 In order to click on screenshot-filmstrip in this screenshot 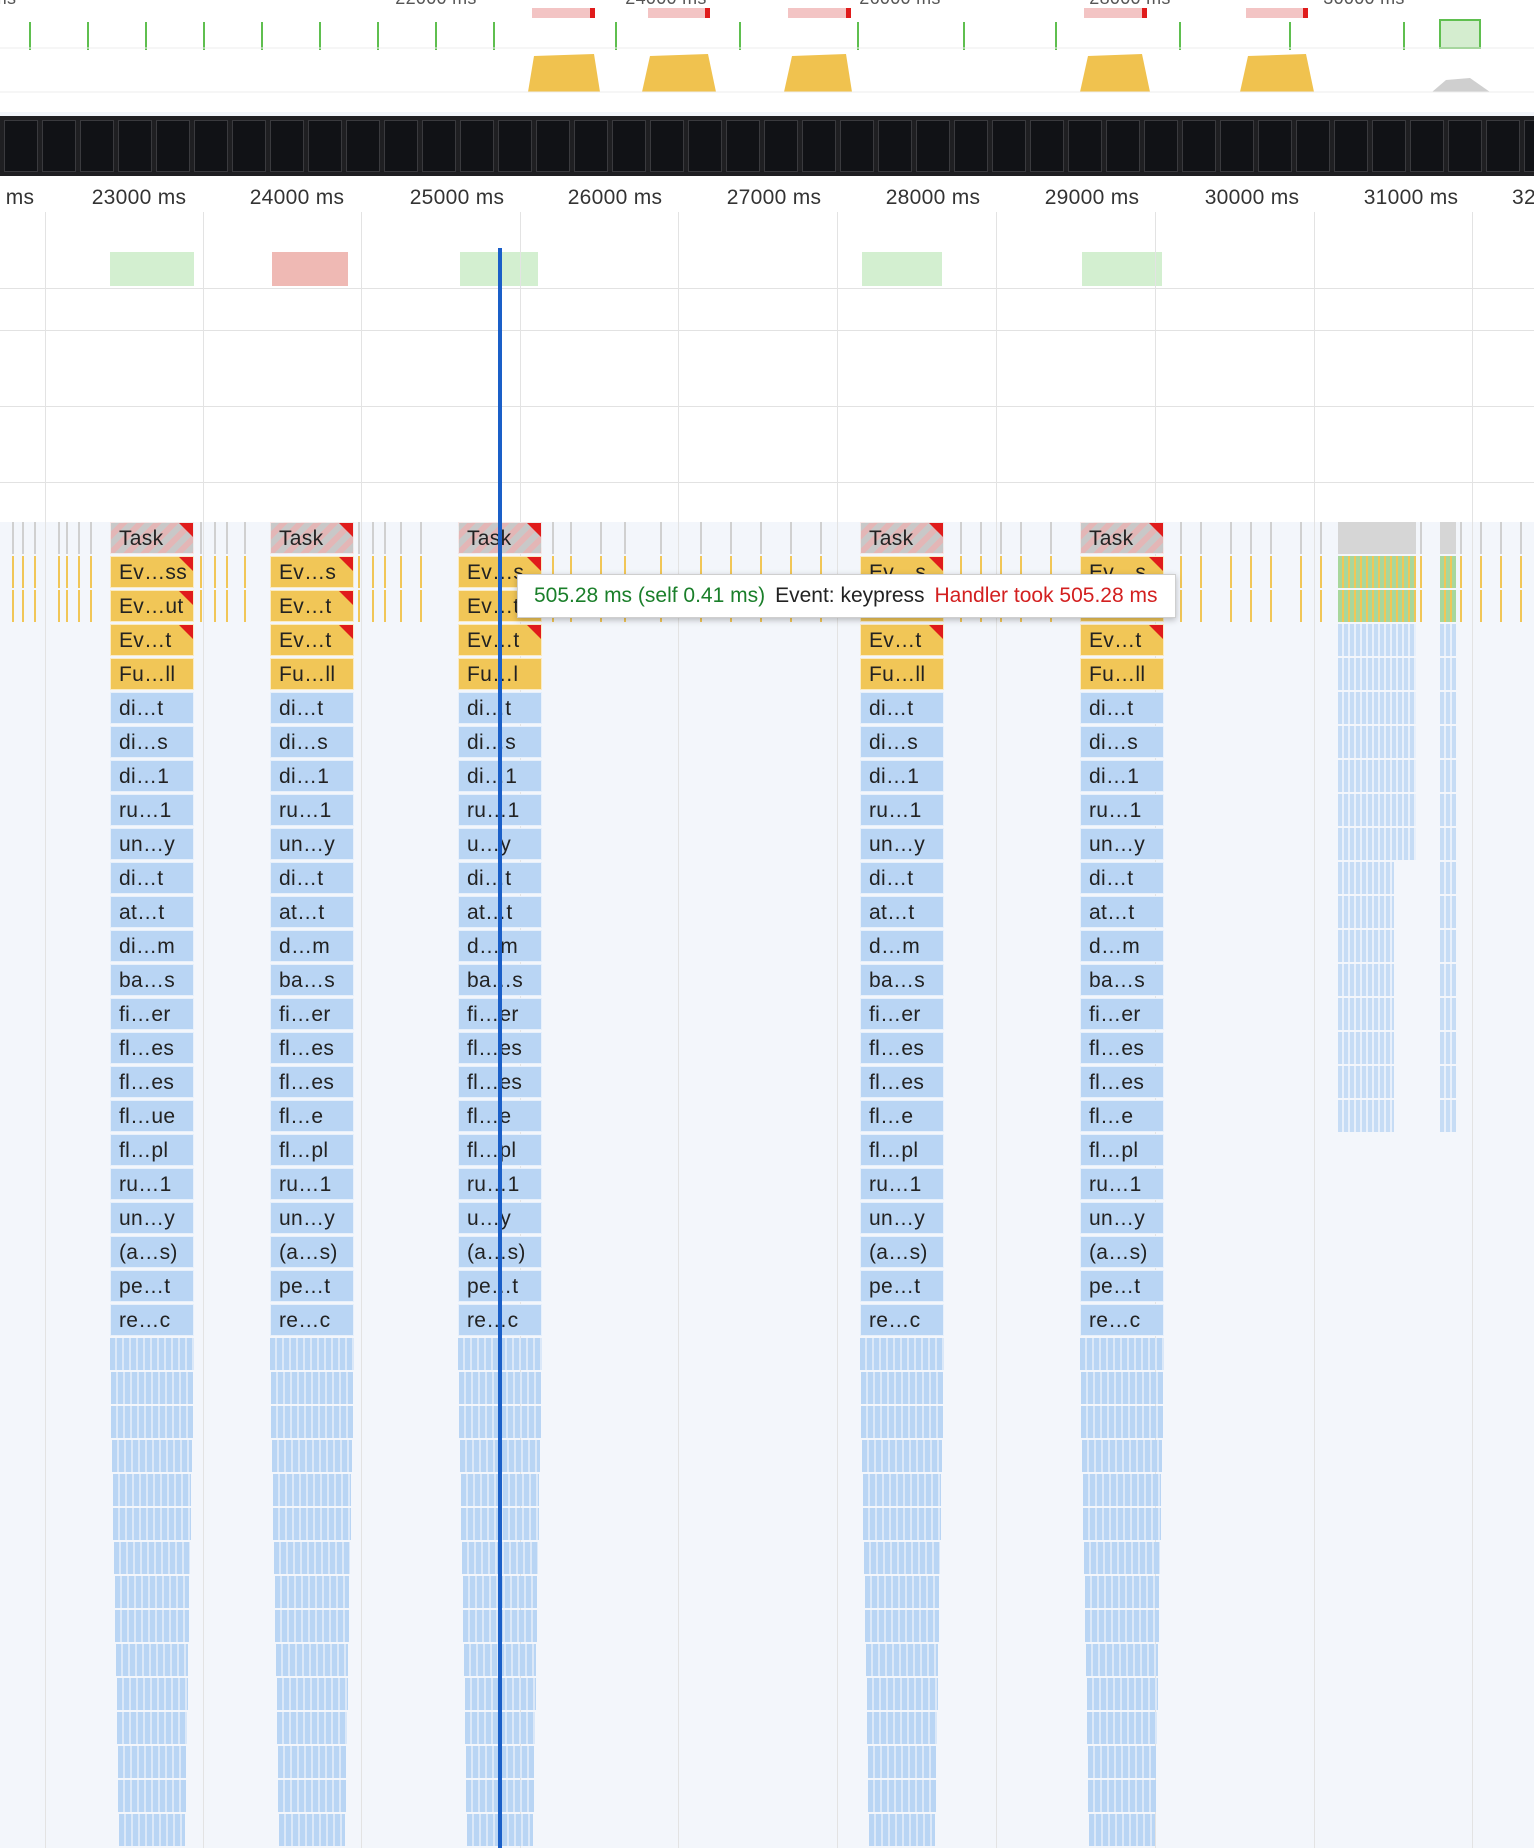, I will do `click(767, 146)`.